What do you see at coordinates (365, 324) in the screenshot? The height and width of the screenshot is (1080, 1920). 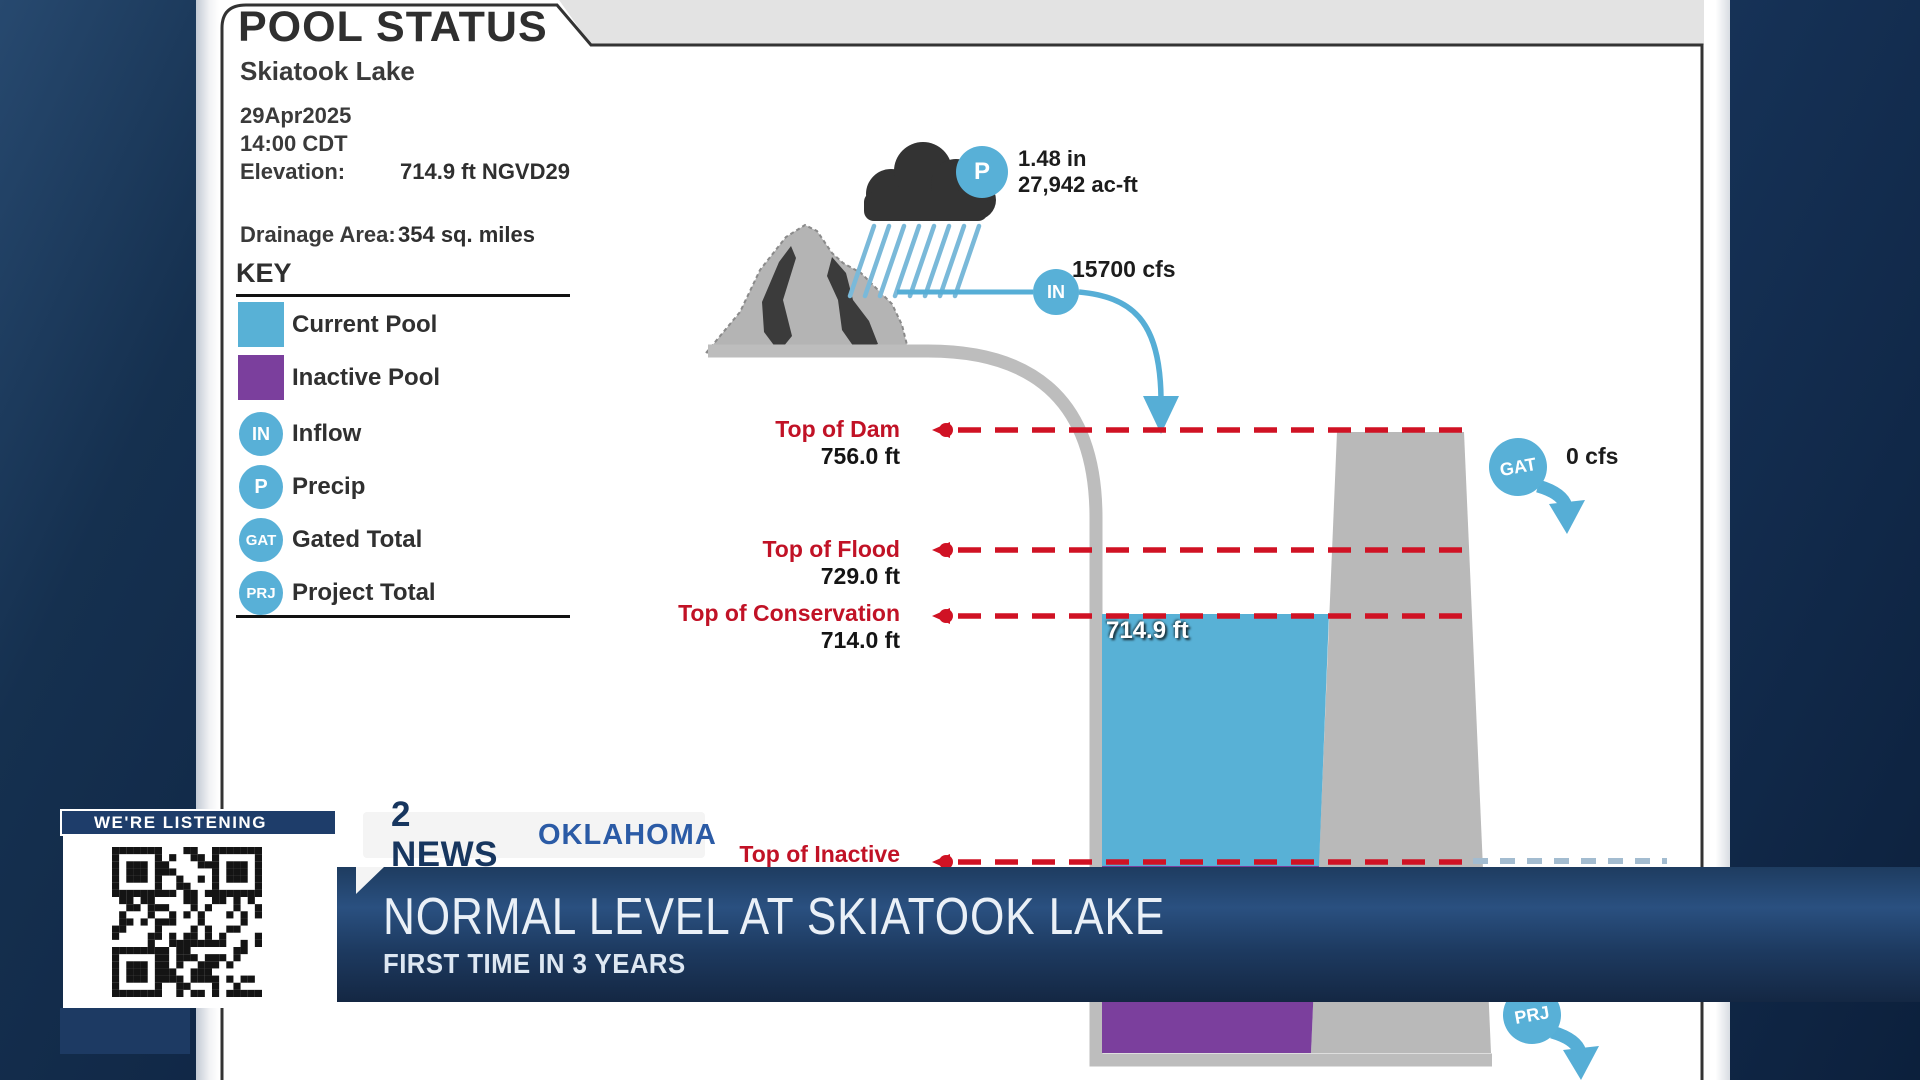 I see `legend-label: Current Pool` at bounding box center [365, 324].